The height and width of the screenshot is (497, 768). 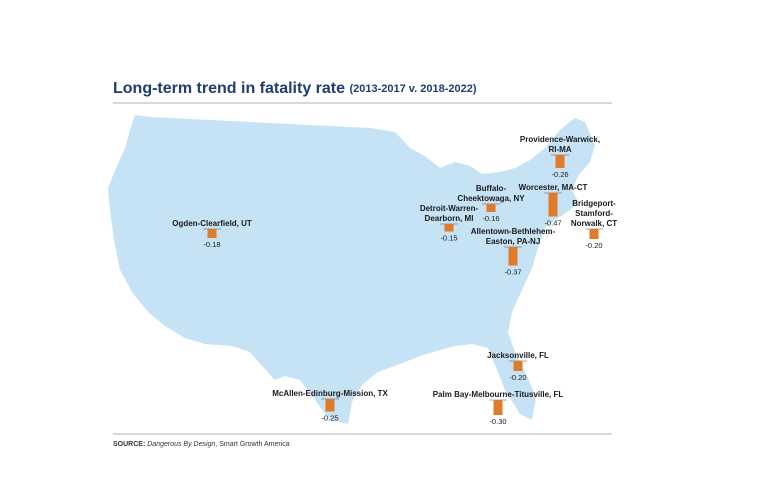 I want to click on source-publisher: , Smart Growth America, so click(x=252, y=444).